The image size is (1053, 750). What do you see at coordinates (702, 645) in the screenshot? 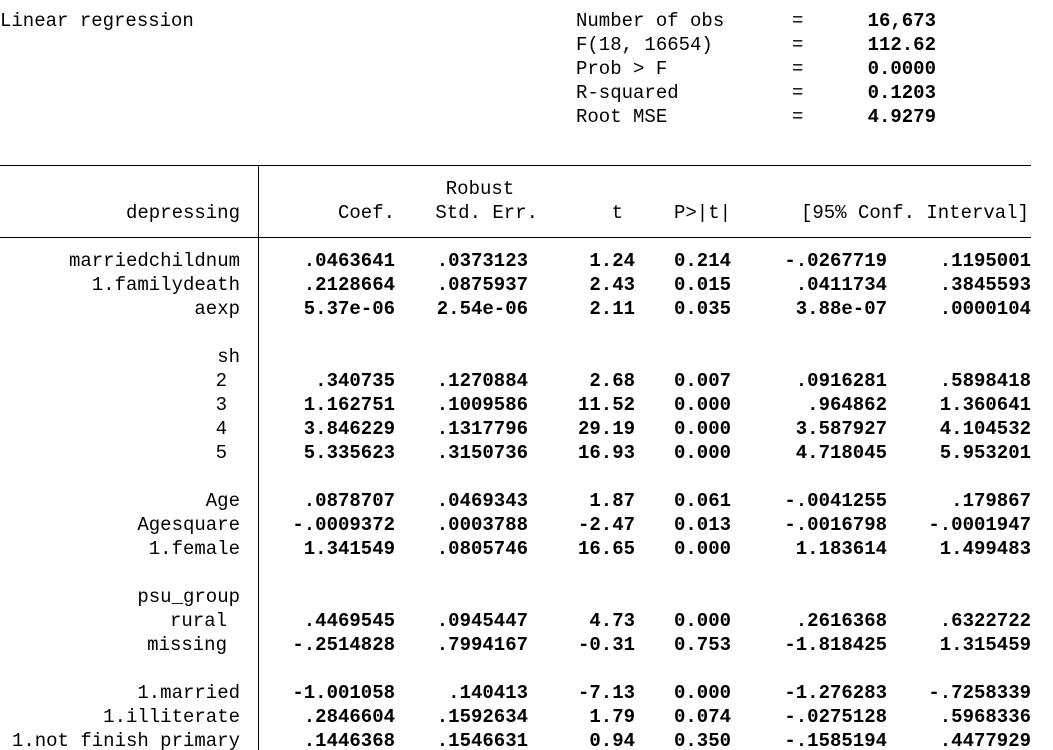
I see `cell: 0.753` at bounding box center [702, 645].